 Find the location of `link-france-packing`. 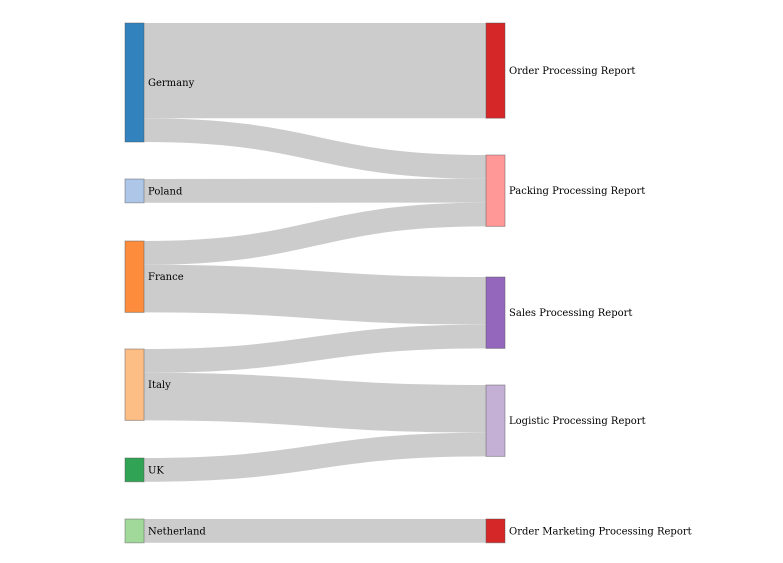

link-france-packing is located at coordinates (315, 233).